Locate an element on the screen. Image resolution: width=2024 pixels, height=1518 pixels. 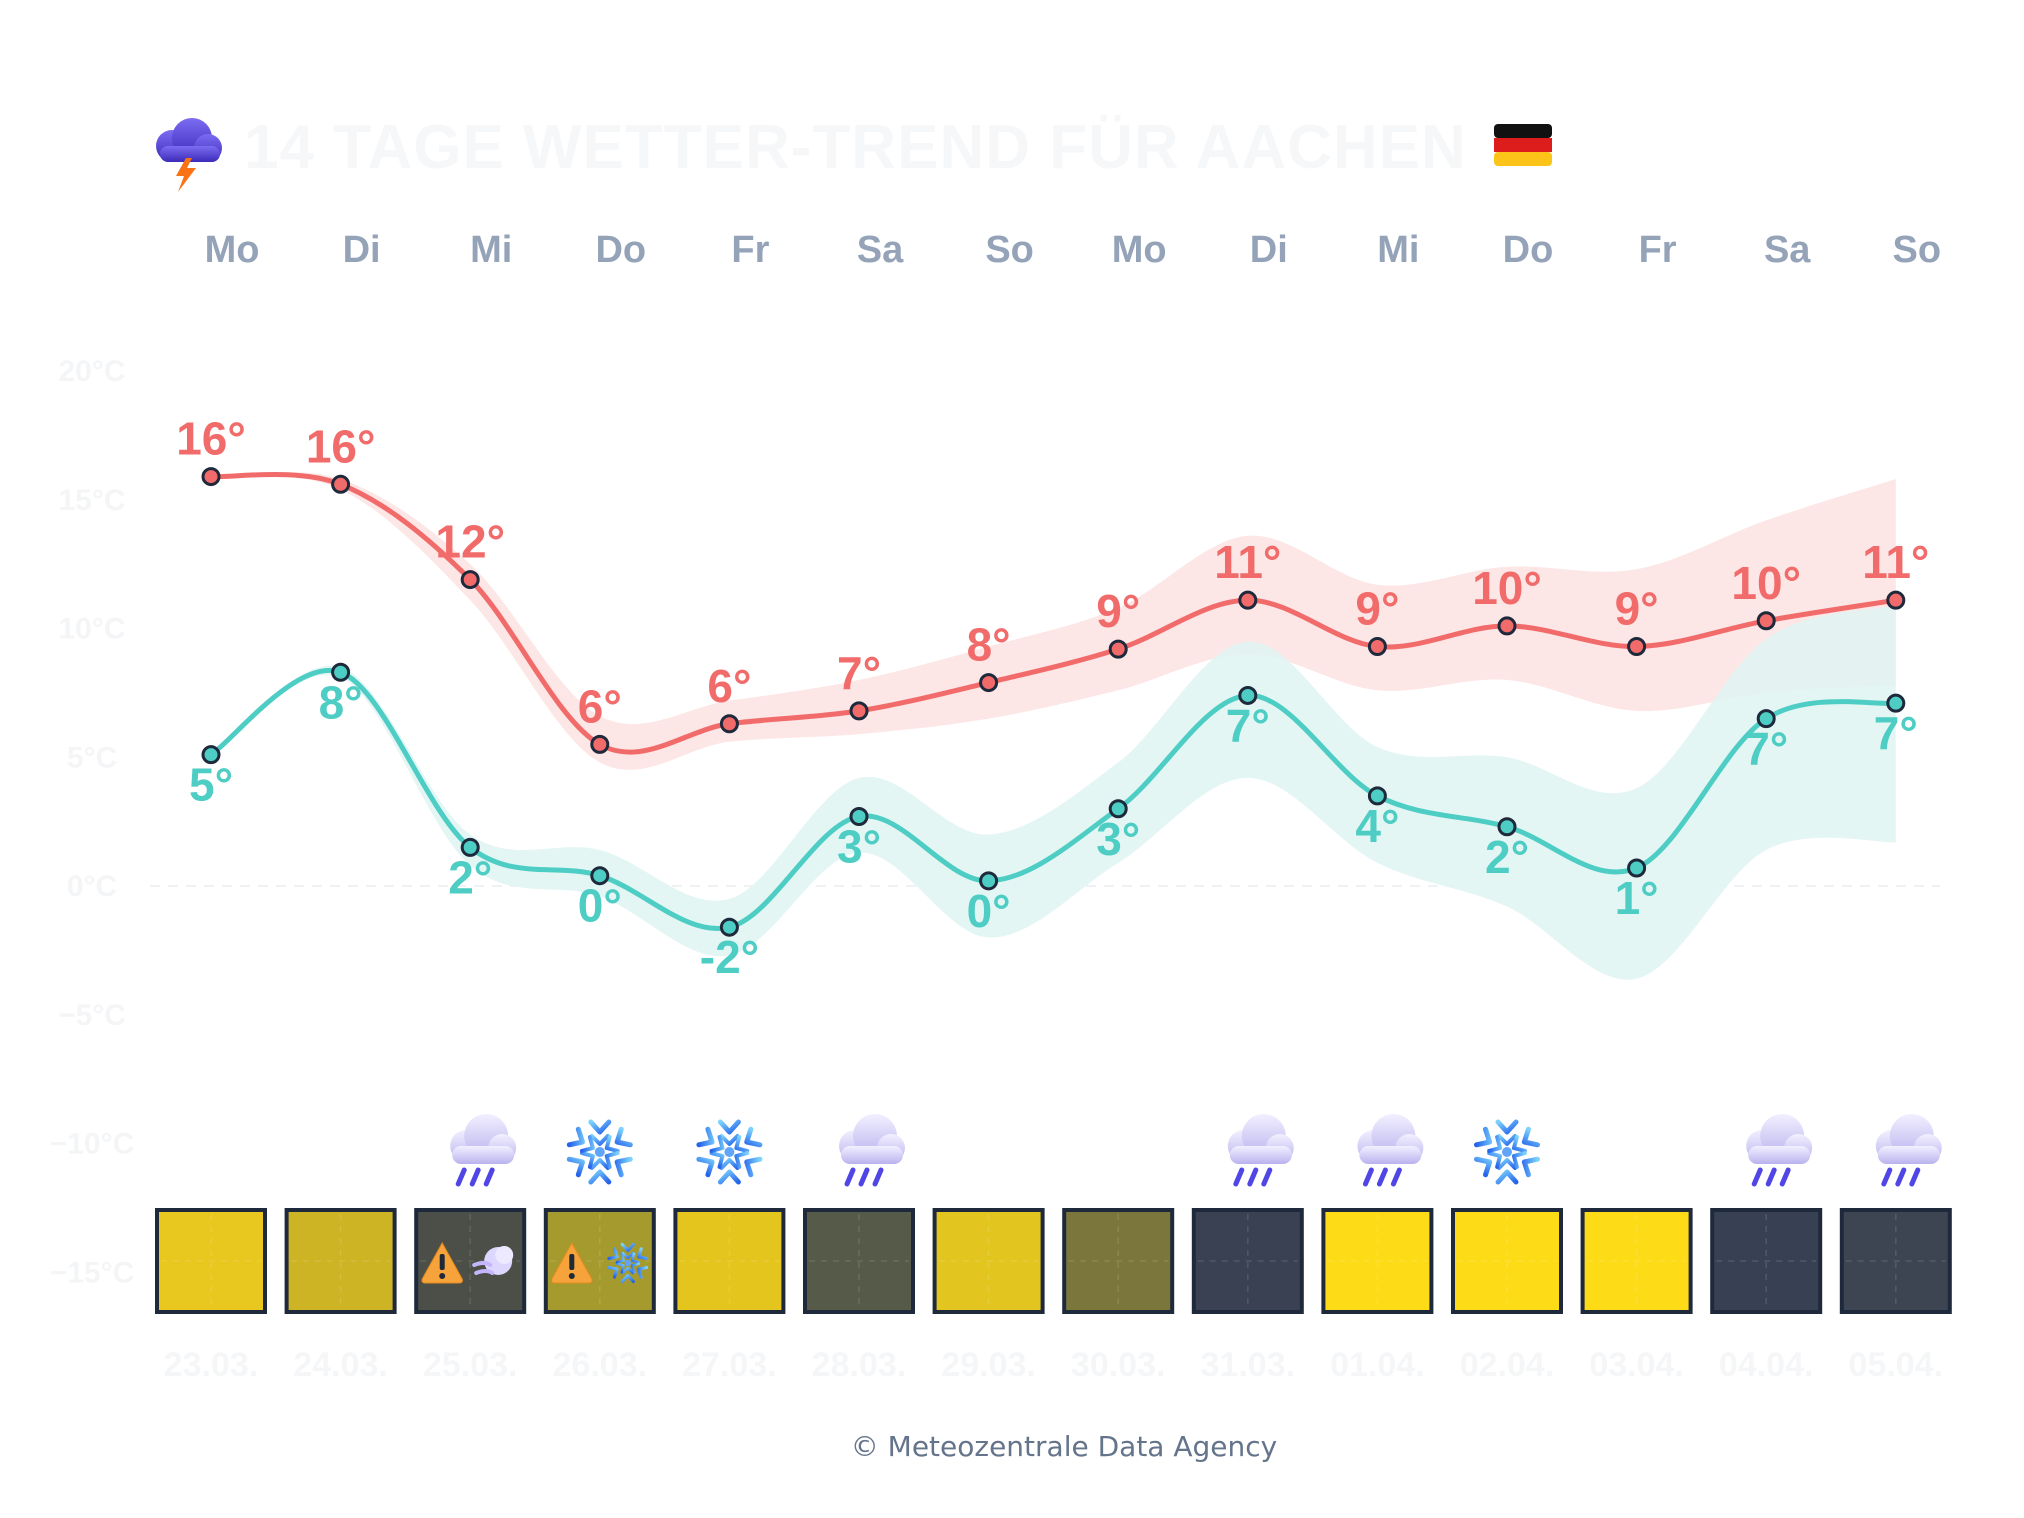
y-tick-3: 5°C is located at coordinates (92, 757).